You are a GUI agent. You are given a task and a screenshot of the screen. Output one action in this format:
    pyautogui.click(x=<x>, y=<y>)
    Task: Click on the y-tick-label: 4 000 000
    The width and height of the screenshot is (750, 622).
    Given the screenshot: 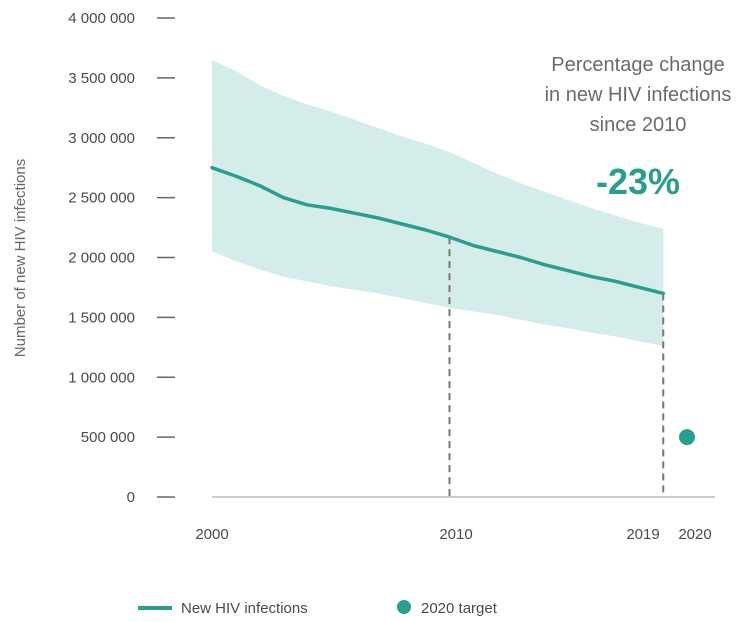 What is the action you would take?
    pyautogui.click(x=101, y=18)
    